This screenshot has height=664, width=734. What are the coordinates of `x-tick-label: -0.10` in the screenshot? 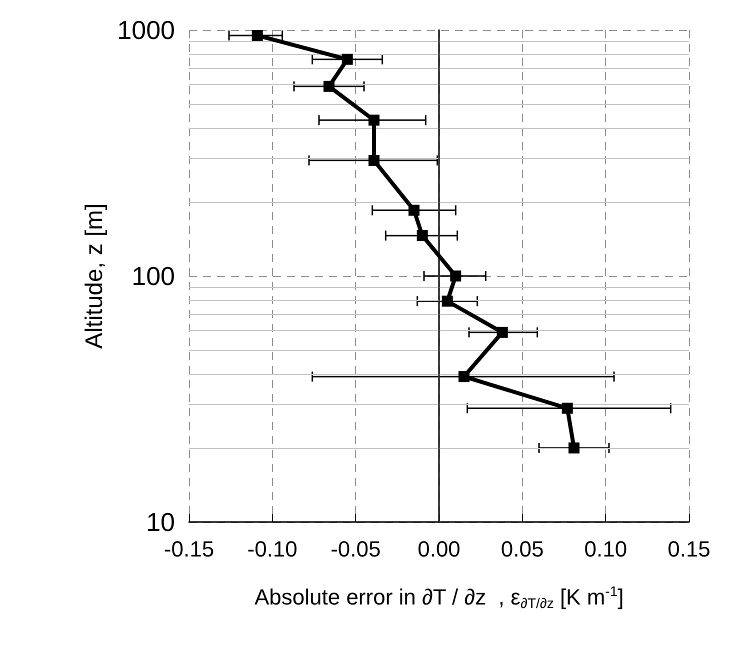 It's located at (272, 549).